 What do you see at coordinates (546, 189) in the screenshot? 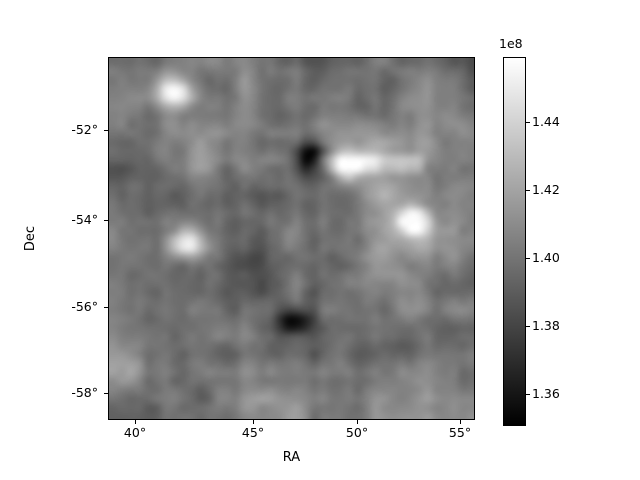
I see `colorbar-tick-label-1: 1.42` at bounding box center [546, 189].